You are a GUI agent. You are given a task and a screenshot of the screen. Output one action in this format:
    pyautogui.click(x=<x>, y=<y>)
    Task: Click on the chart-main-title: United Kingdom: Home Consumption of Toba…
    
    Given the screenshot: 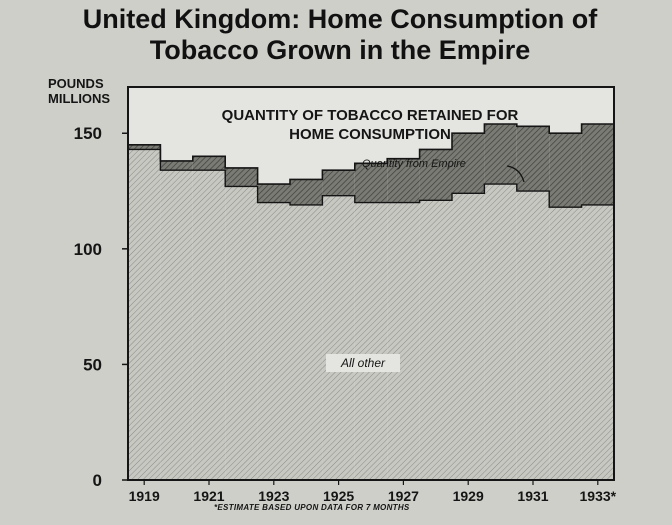 What is the action you would take?
    pyautogui.click(x=340, y=35)
    